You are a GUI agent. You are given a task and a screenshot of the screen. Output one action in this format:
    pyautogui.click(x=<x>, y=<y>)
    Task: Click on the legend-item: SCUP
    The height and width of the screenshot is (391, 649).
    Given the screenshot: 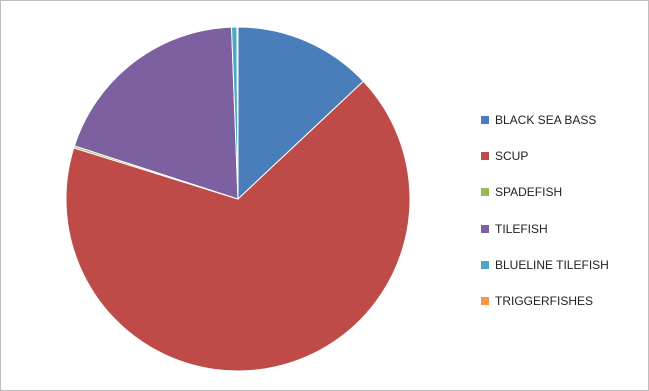 What is the action you would take?
    pyautogui.click(x=545, y=156)
    